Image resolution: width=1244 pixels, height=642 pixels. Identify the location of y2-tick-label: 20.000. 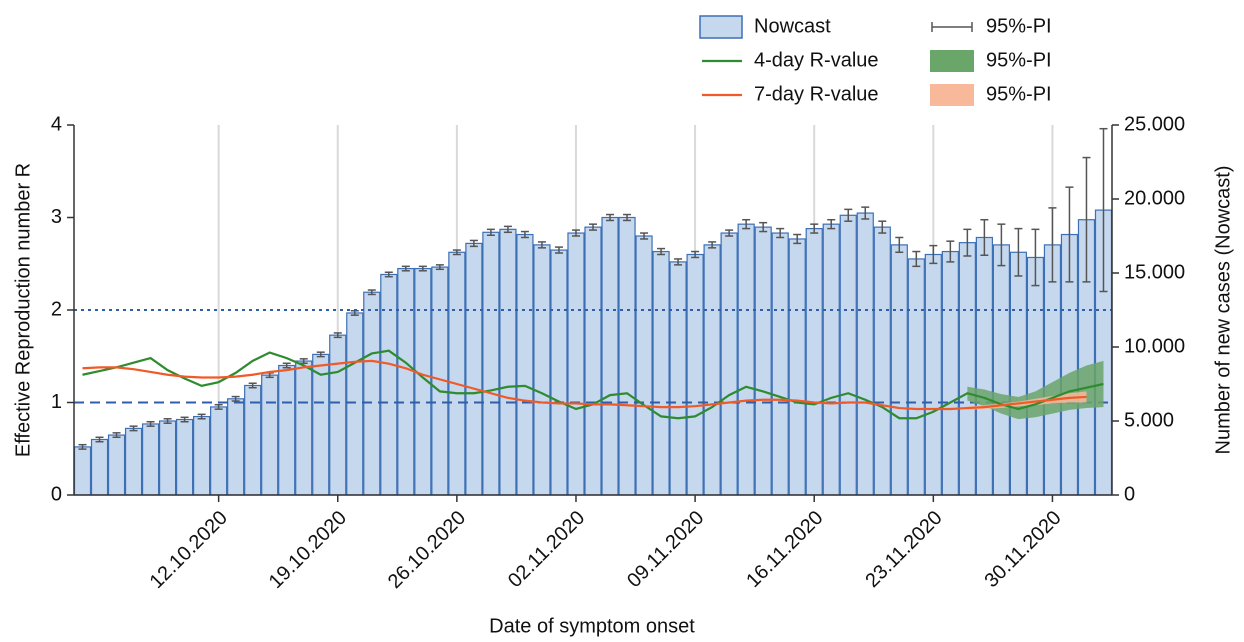
(1154, 198).